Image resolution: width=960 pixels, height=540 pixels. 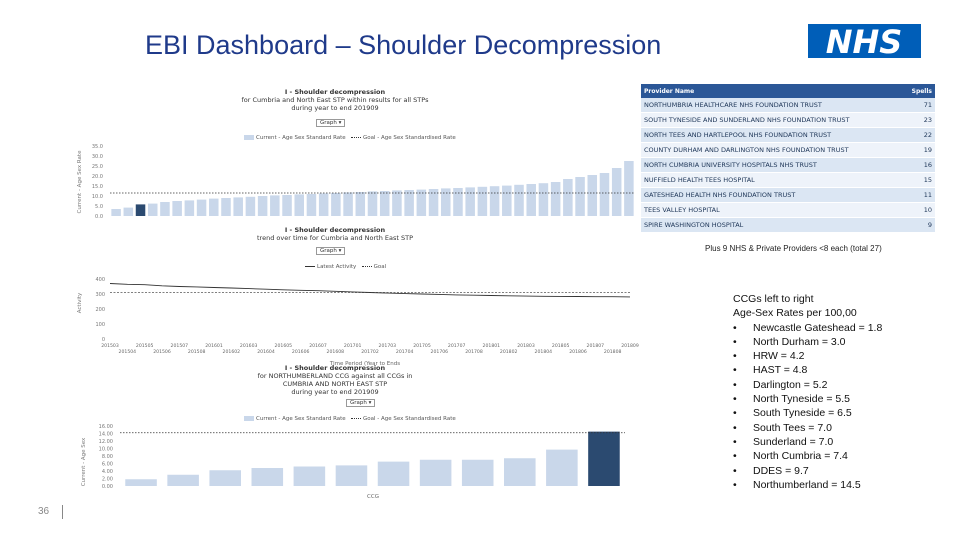 I want to click on chart2-legend-goal: Goal, so click(x=380, y=267).